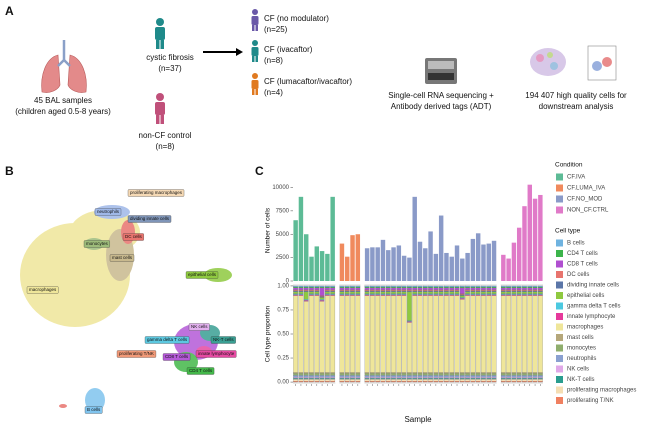 Image resolution: width=658 pixels, height=427 pixels. I want to click on panel-label: B, so click(9, 171).